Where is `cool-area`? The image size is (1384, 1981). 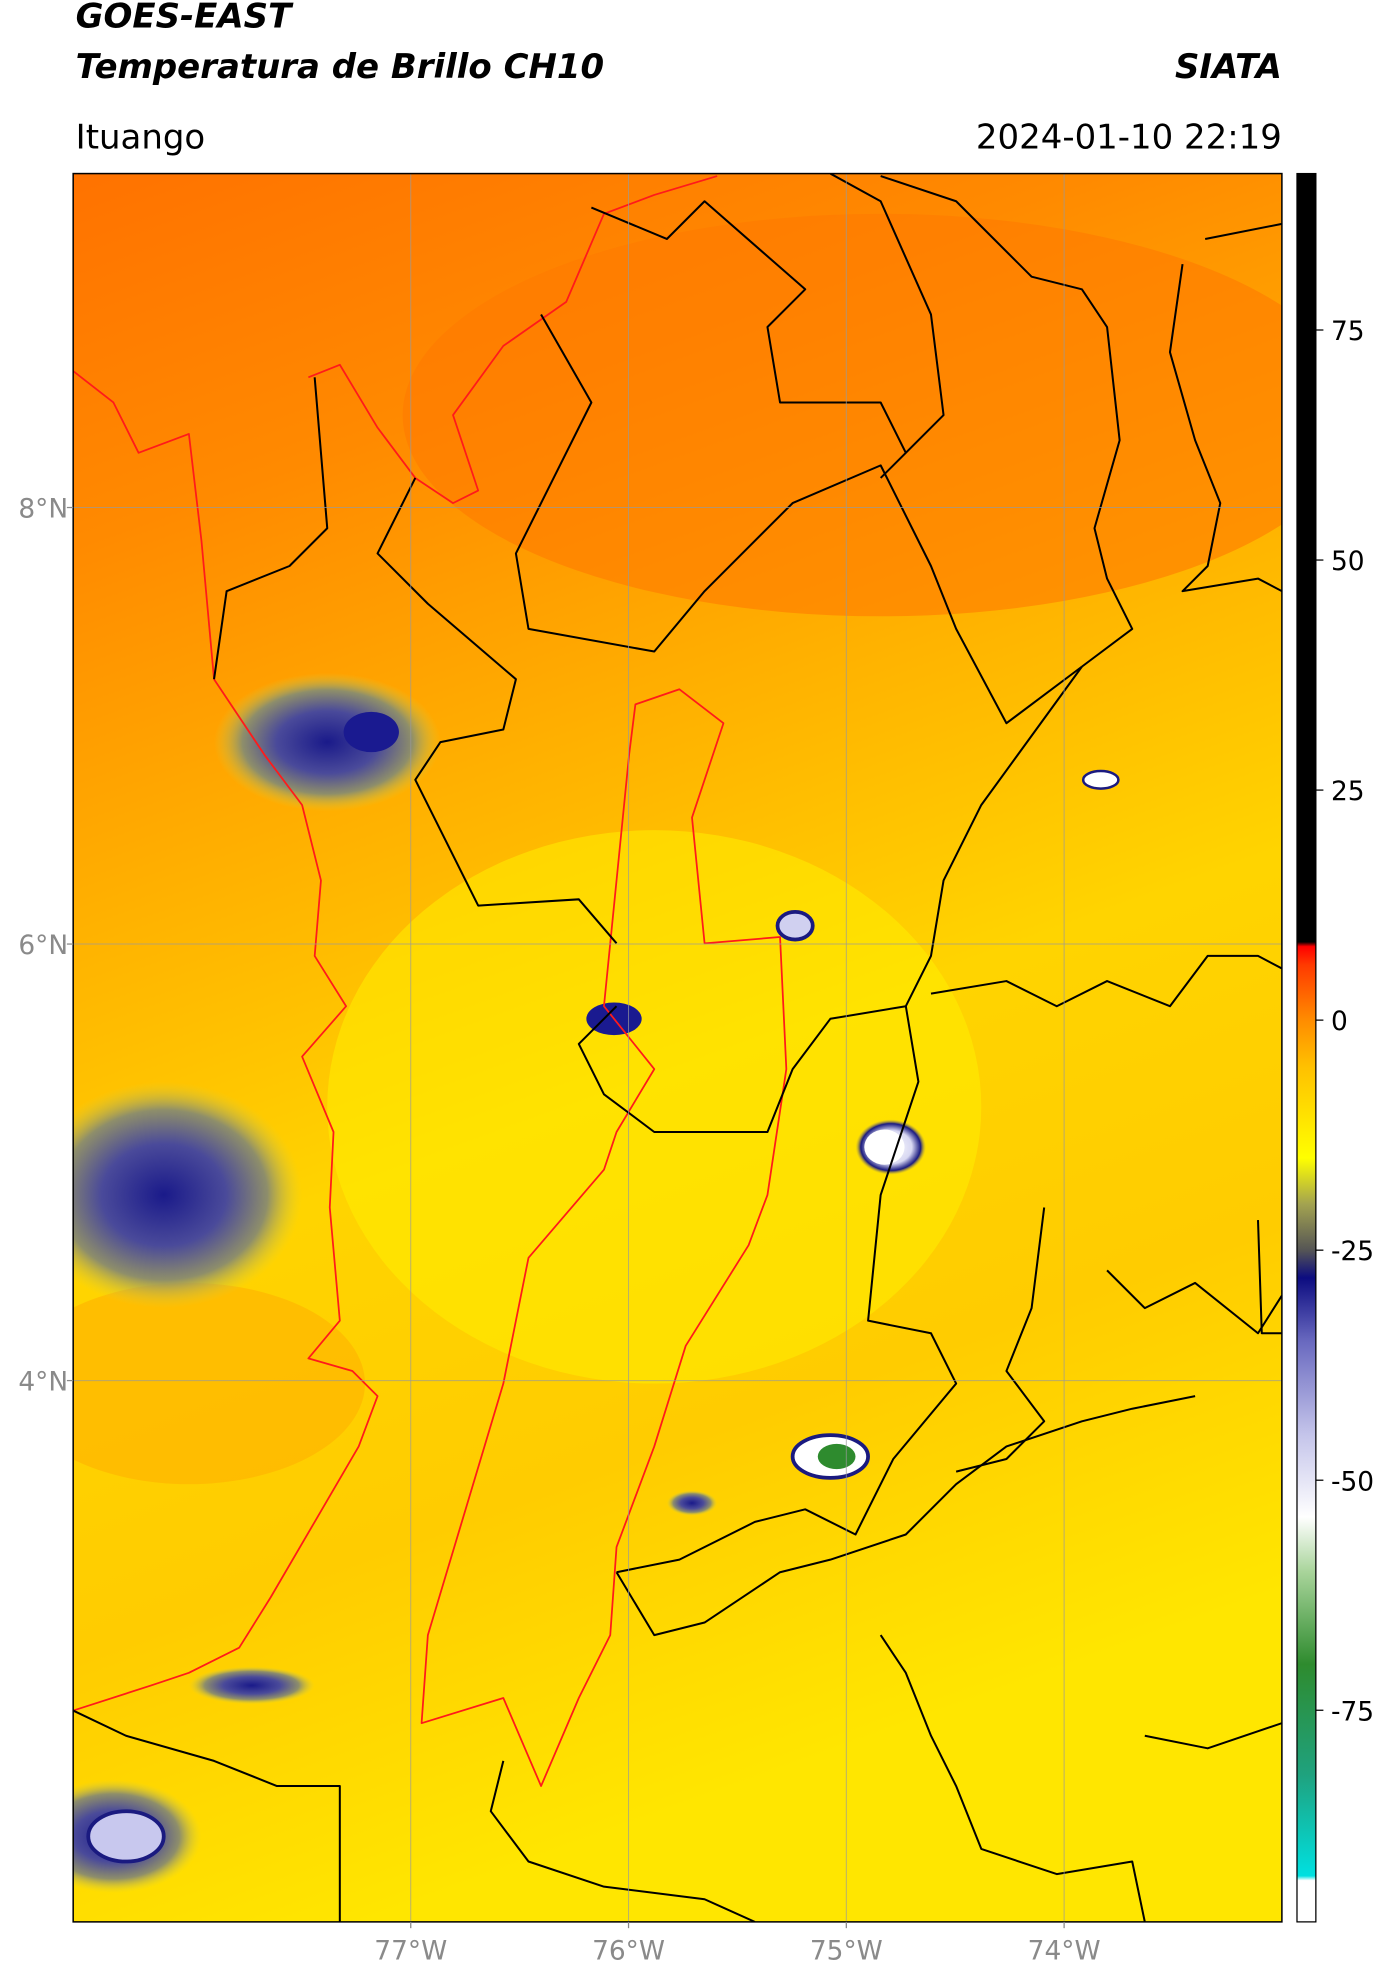
cool-area is located at coordinates (654, 1107).